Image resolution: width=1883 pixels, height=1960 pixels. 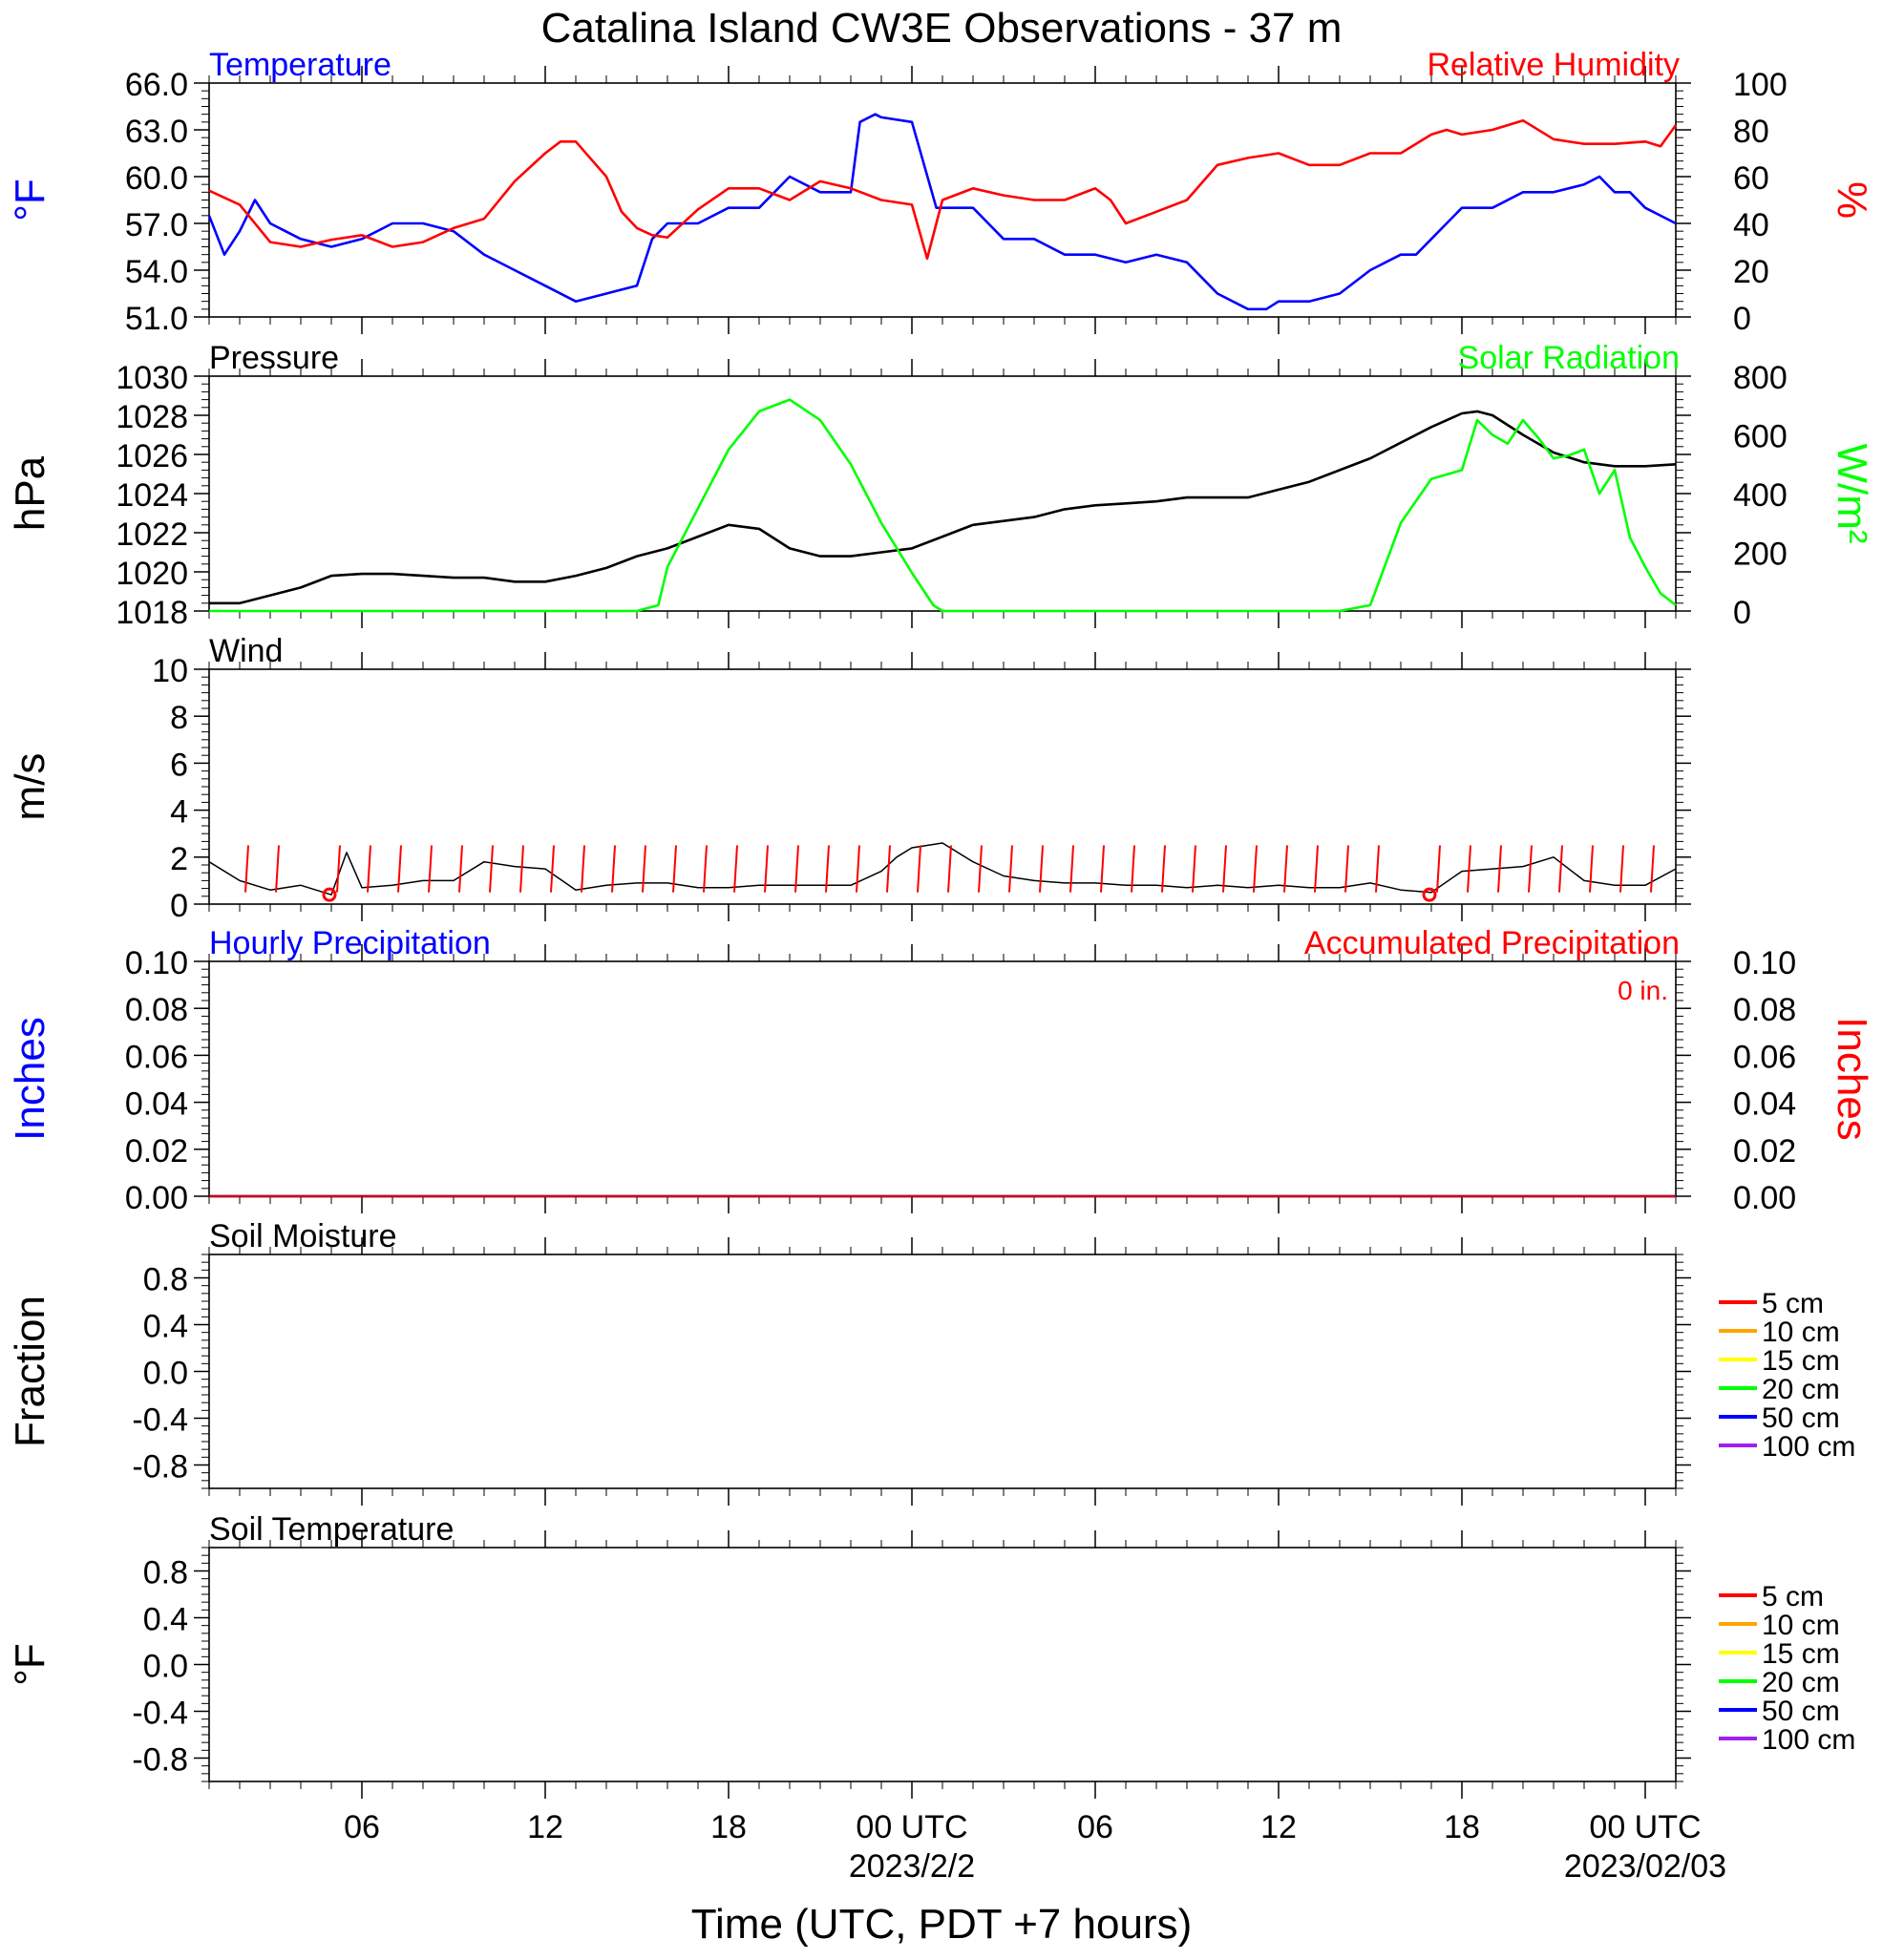 I want to click on y-tick-label-left: 63.0, so click(x=156, y=132).